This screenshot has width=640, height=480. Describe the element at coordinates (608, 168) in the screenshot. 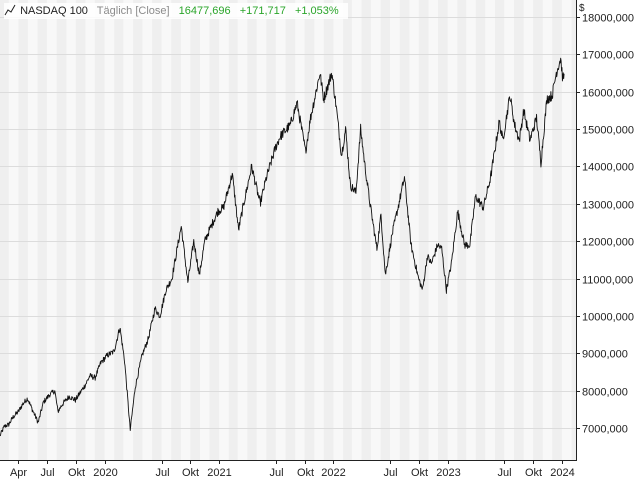

I see `y-tick-label: 14000,000` at that location.